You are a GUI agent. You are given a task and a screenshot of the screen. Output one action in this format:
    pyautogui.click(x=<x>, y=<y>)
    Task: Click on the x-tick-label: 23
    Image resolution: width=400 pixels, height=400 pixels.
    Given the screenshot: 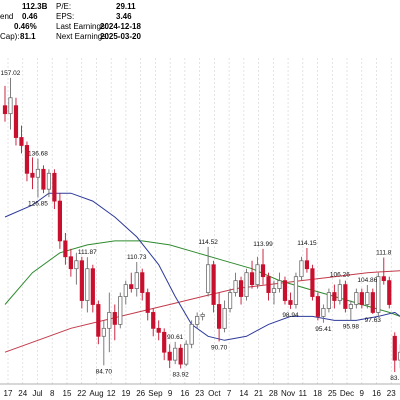 What is the action you would take?
    pyautogui.click(x=199, y=393)
    